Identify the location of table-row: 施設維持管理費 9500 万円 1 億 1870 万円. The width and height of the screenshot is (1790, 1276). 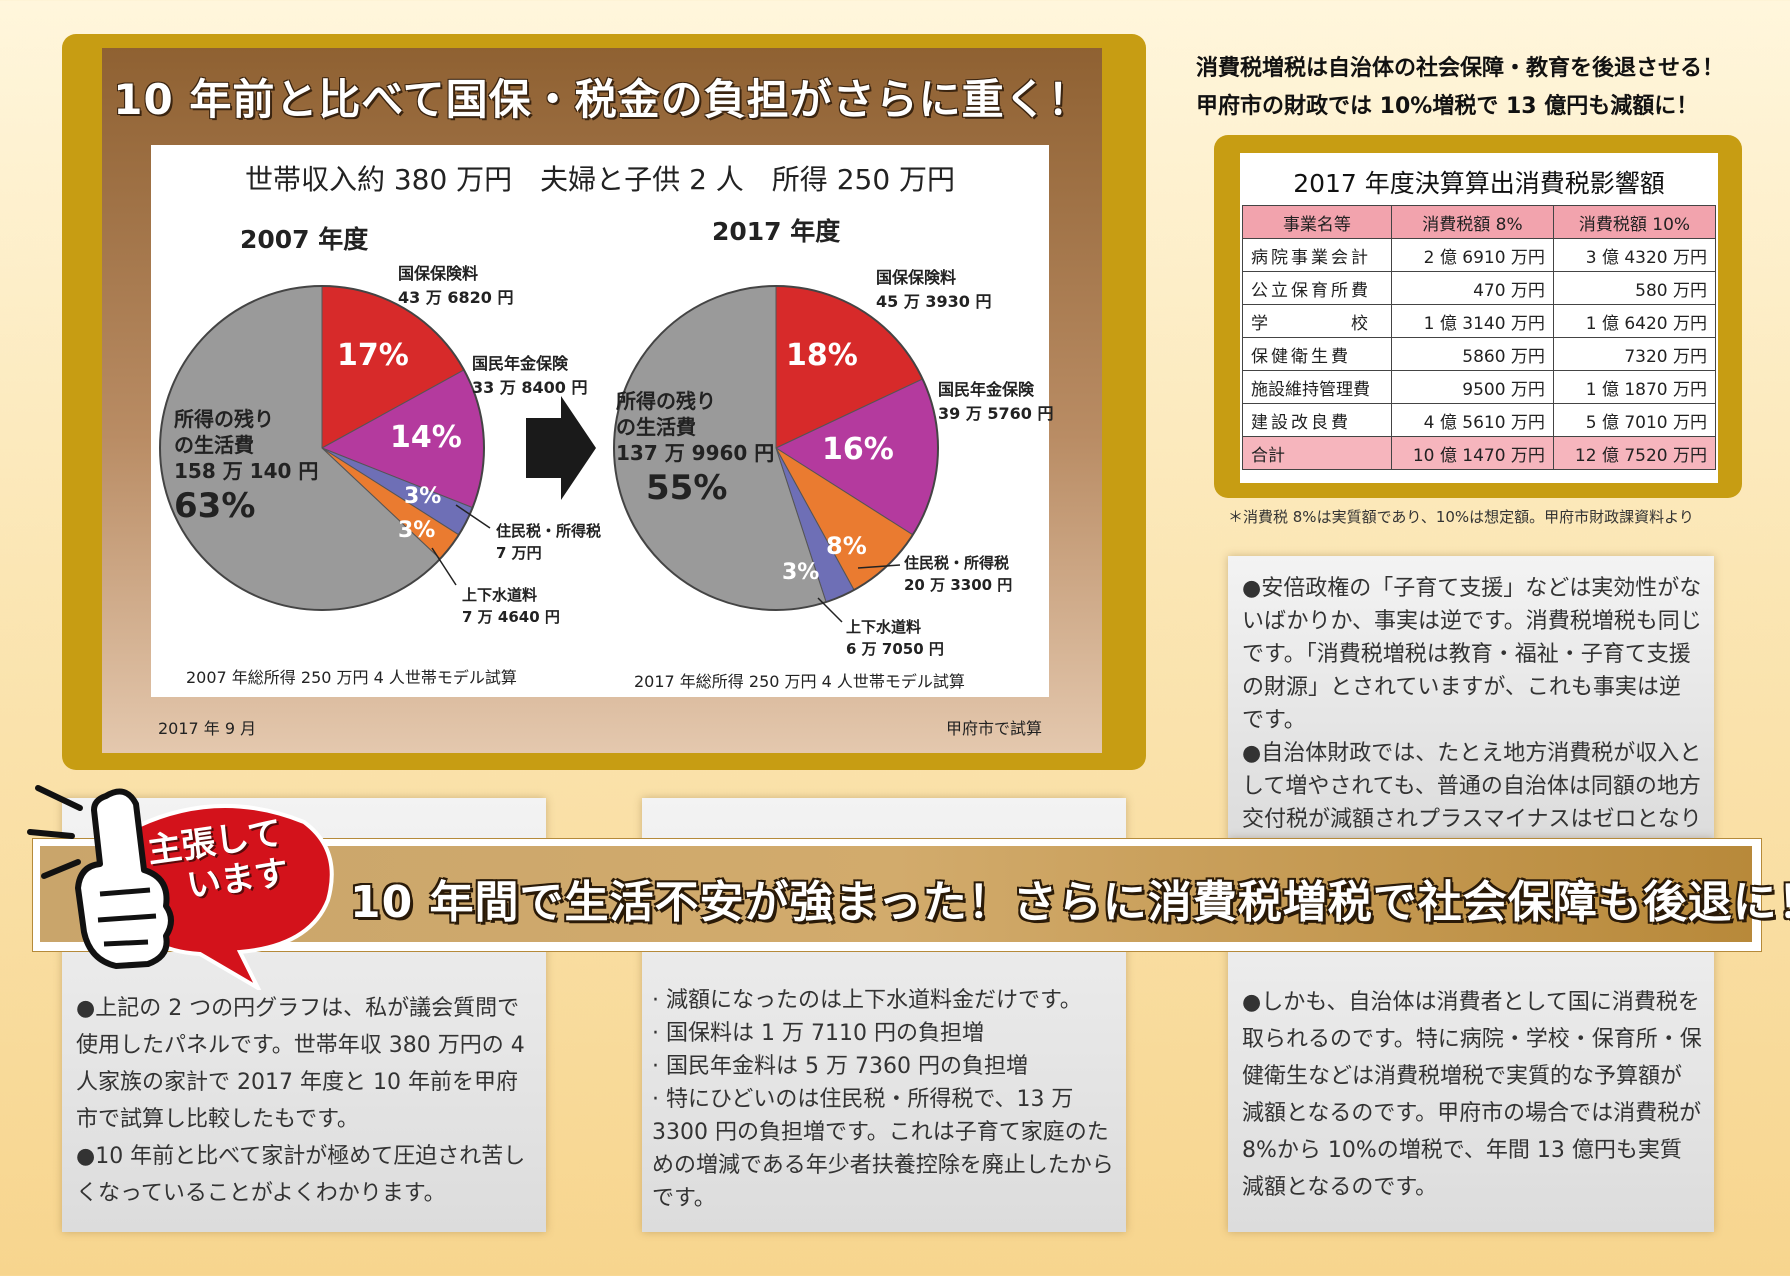
(1479, 387).